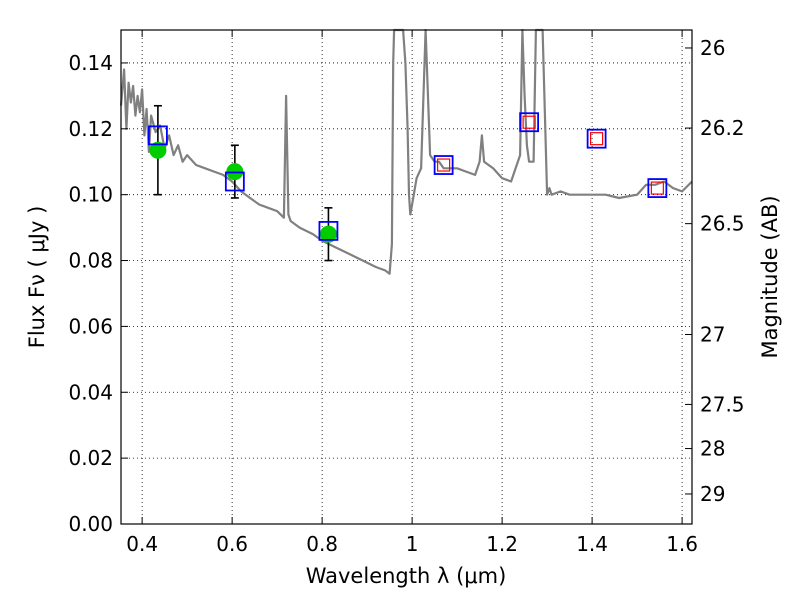  What do you see at coordinates (90, 326) in the screenshot?
I see `y-tick-label: 0.06` at bounding box center [90, 326].